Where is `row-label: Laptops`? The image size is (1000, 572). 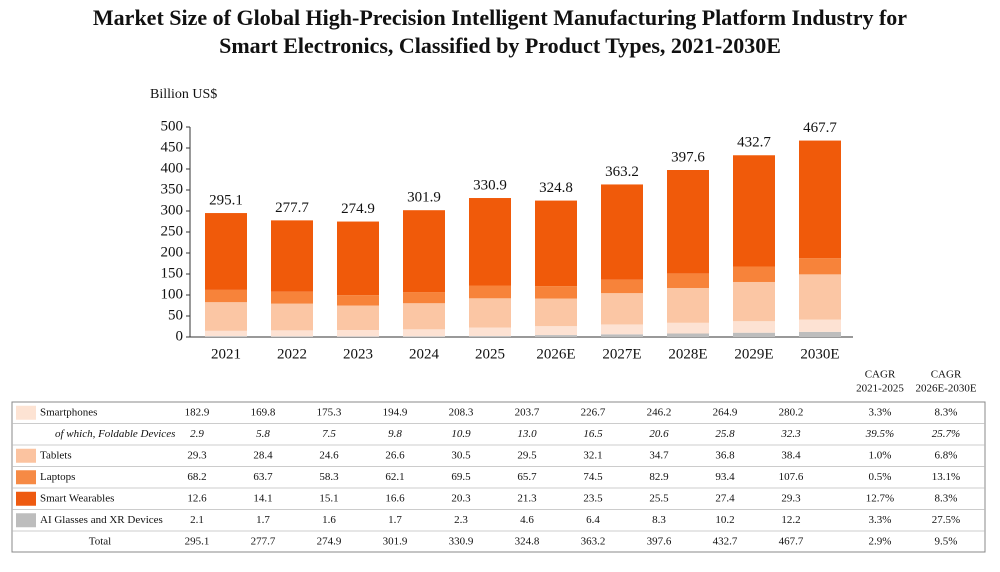
row-label: Laptops is located at coordinates (57, 477).